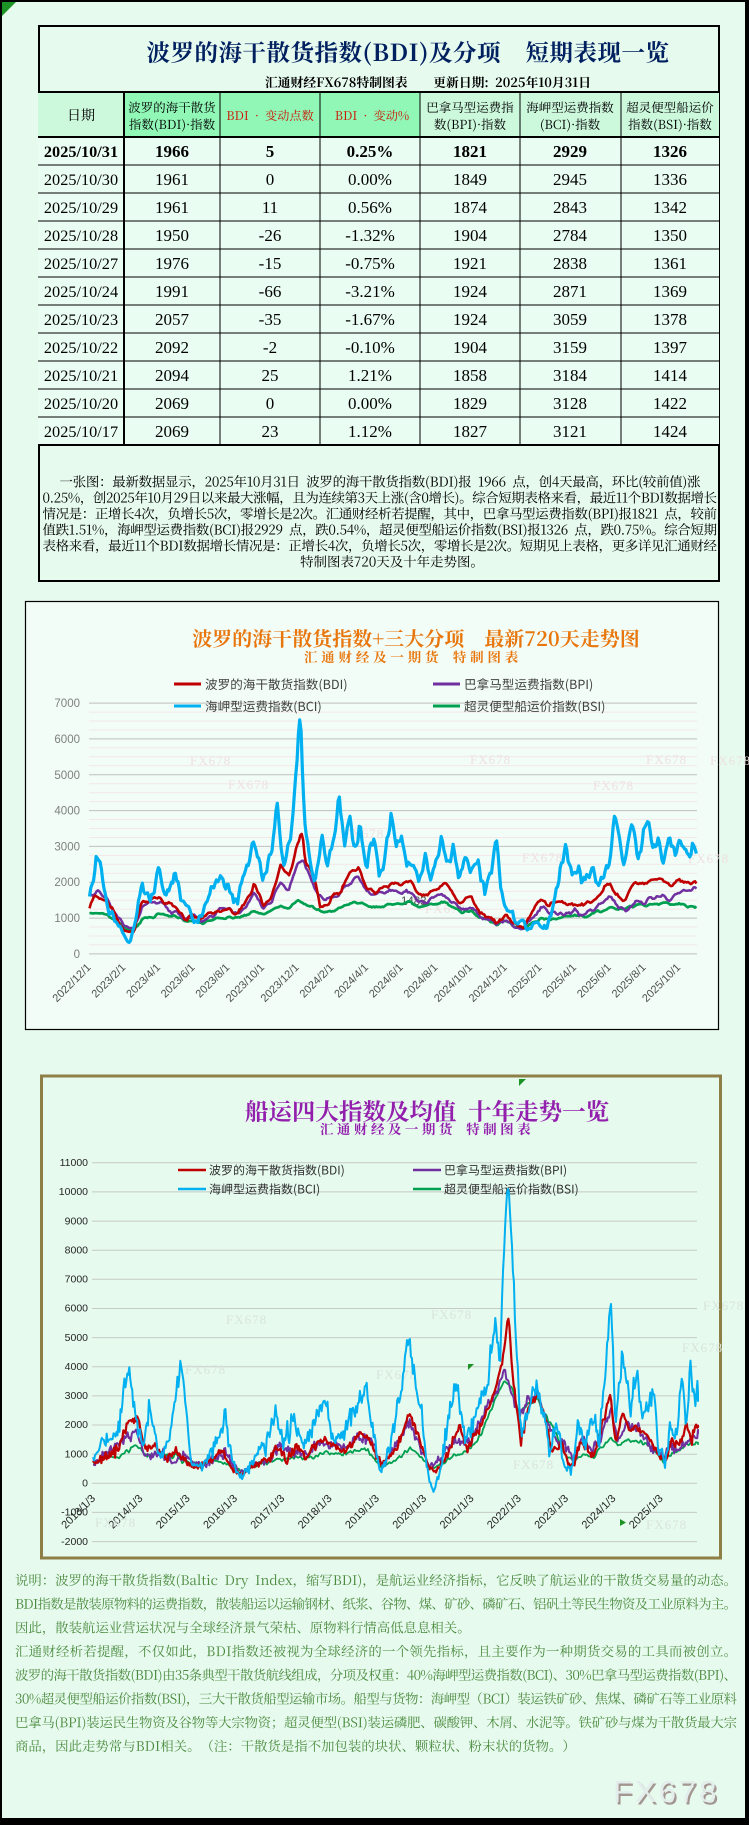  Describe the element at coordinates (370, 431) in the screenshot. I see `svg-text: 1.12%` at that location.